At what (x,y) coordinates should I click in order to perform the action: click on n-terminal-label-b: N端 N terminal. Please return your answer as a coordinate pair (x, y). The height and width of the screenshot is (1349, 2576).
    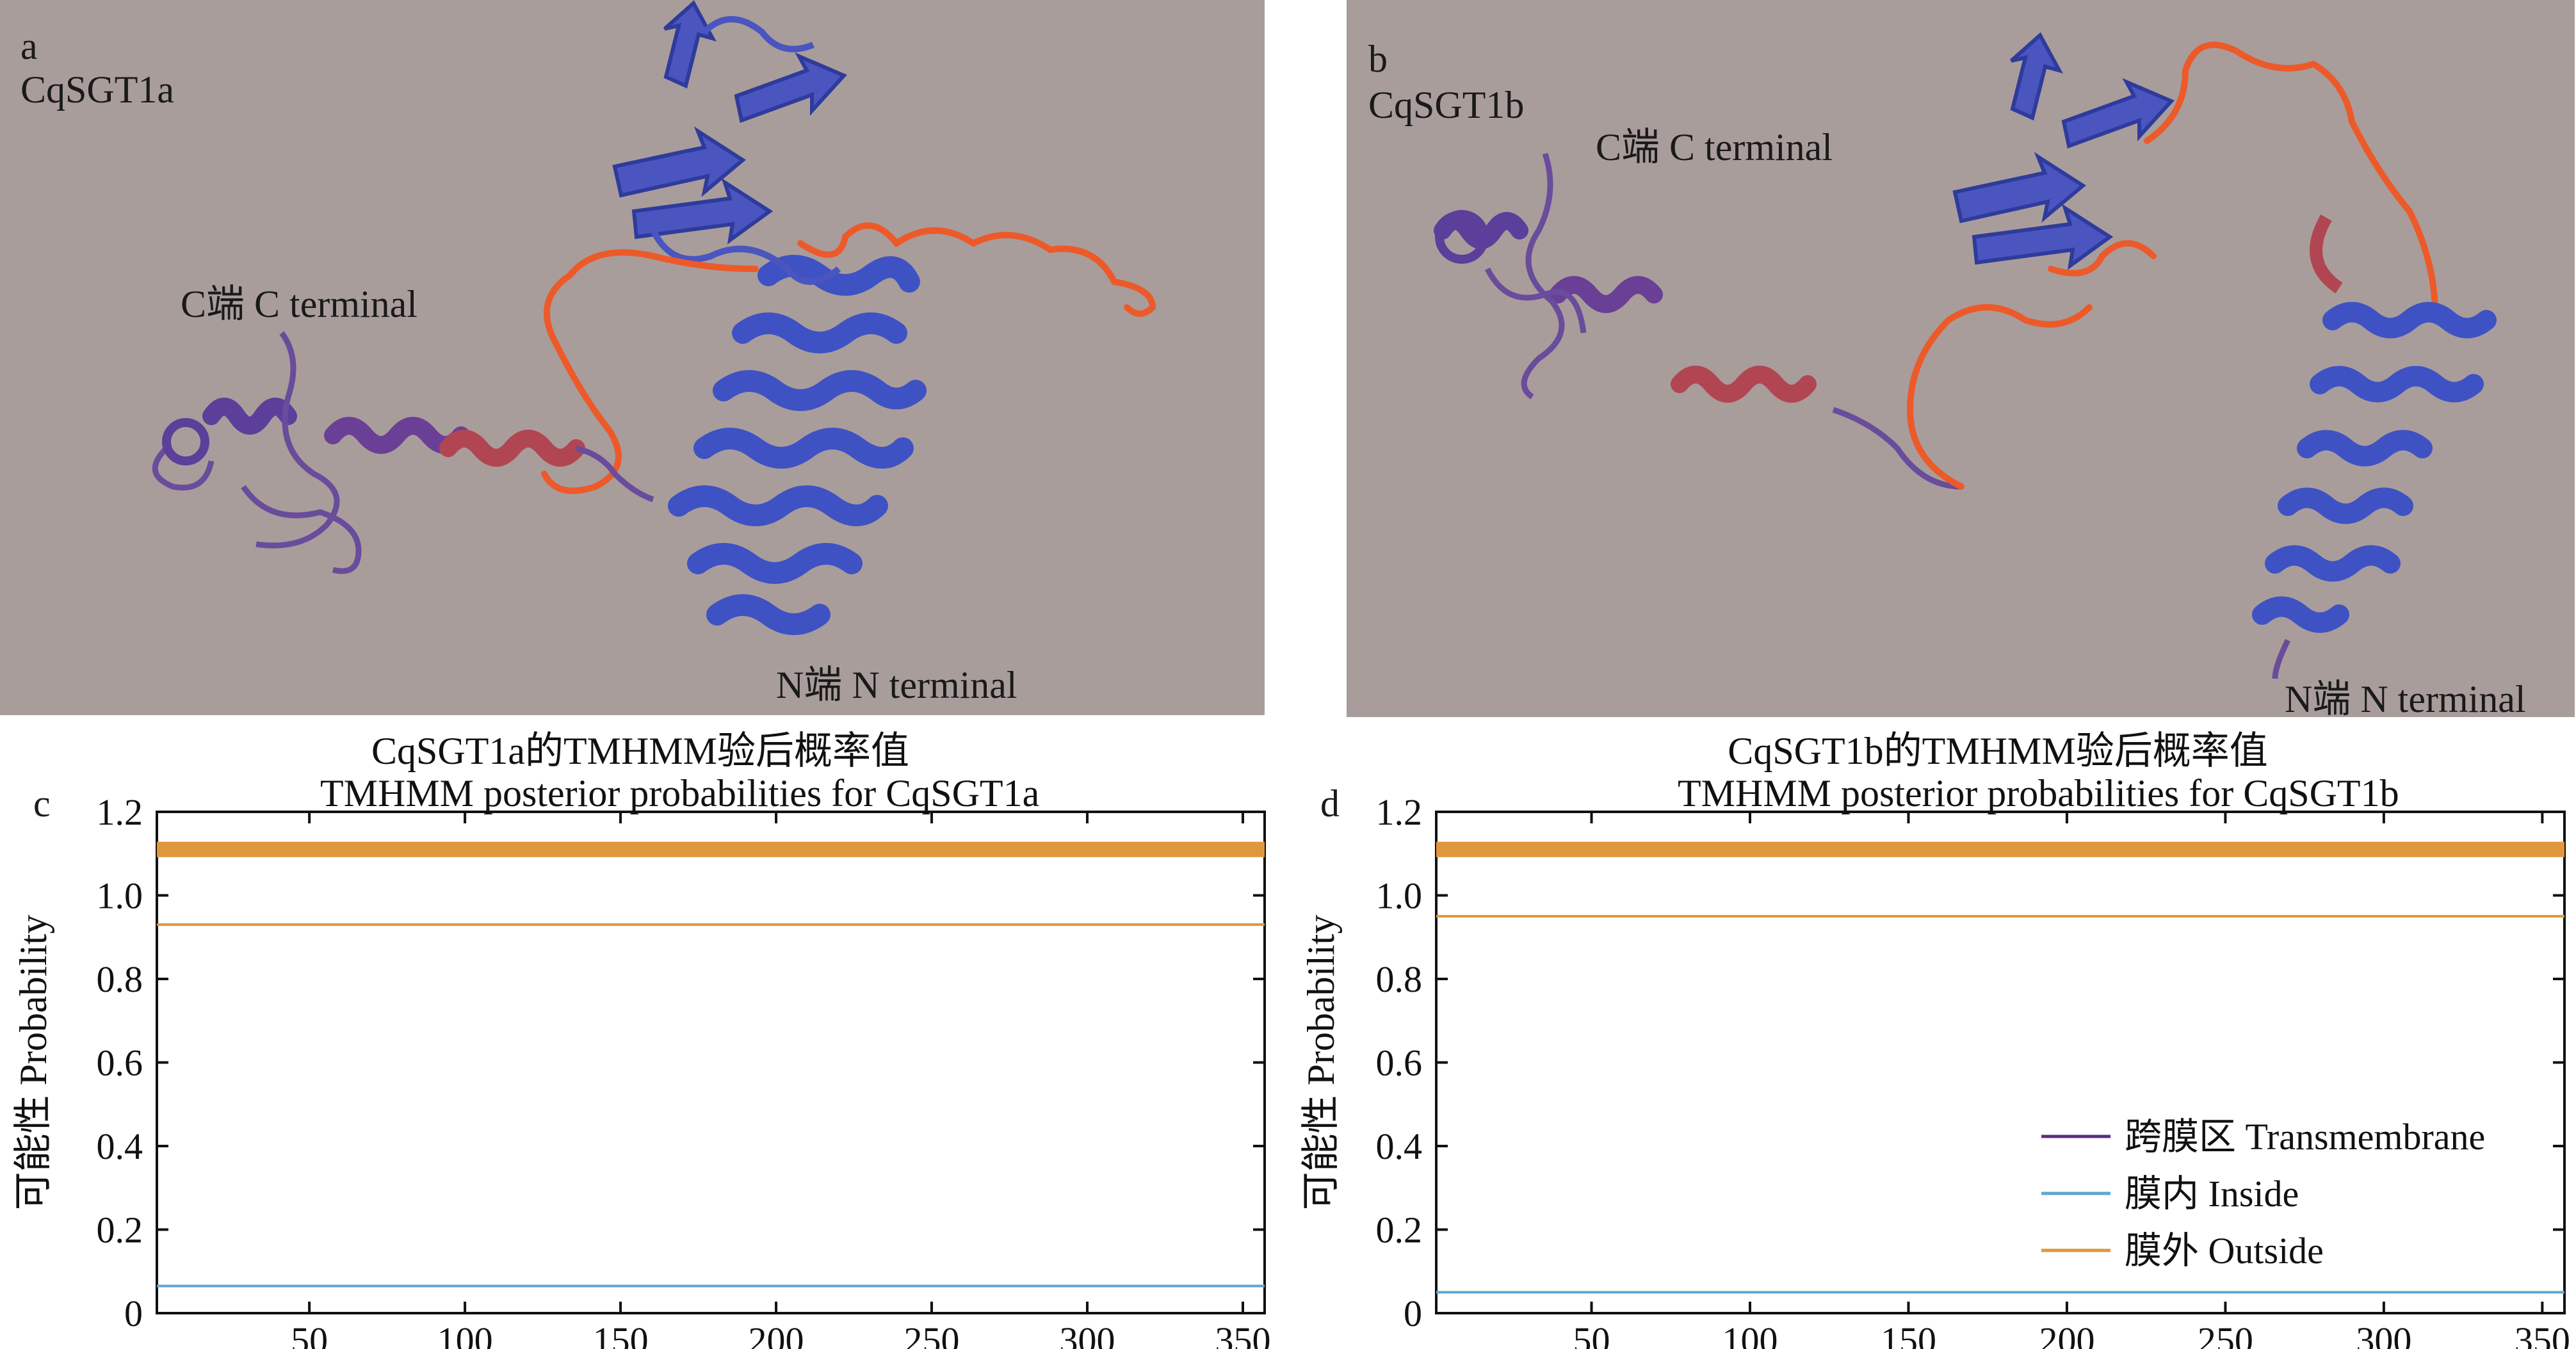
    Looking at the image, I should click on (2405, 699).